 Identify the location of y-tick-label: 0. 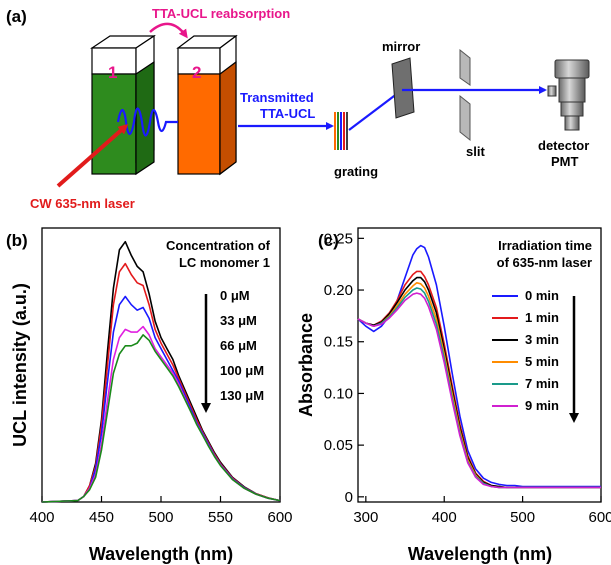
(349, 497).